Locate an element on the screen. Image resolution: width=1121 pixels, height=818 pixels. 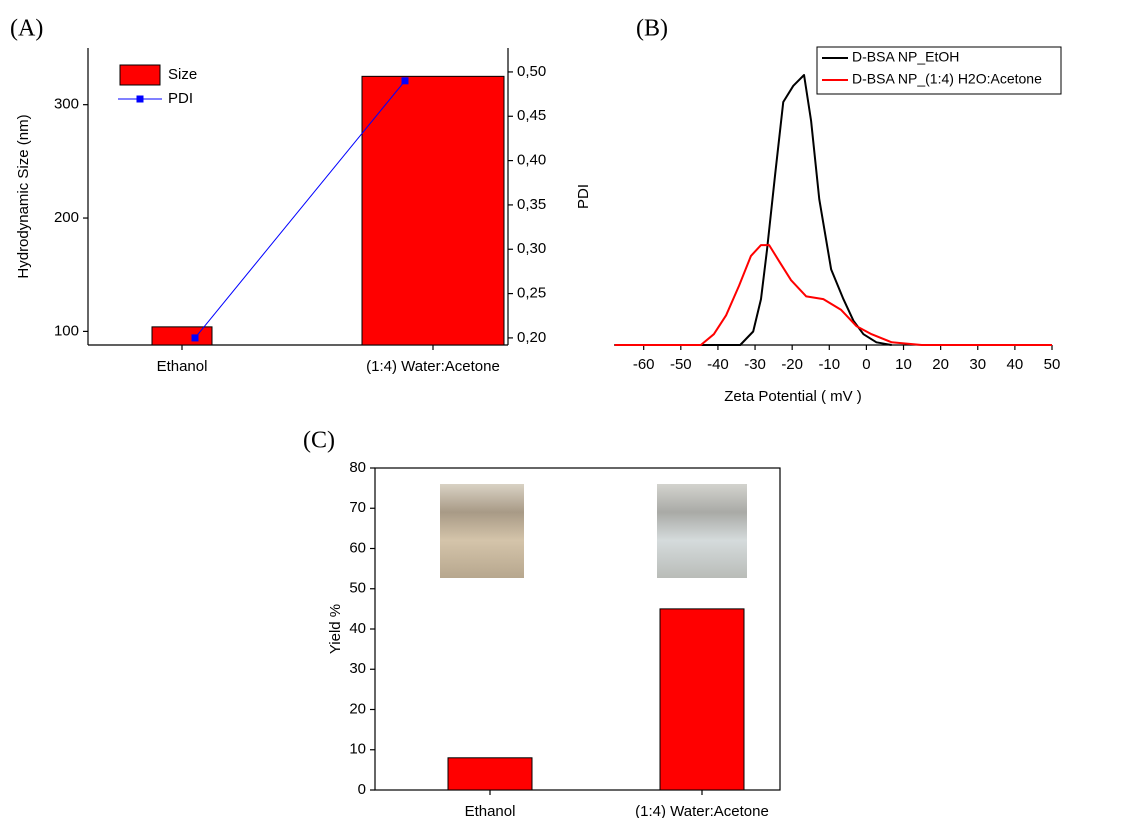
y2-tick-label: 0,40 is located at coordinates (531, 160).